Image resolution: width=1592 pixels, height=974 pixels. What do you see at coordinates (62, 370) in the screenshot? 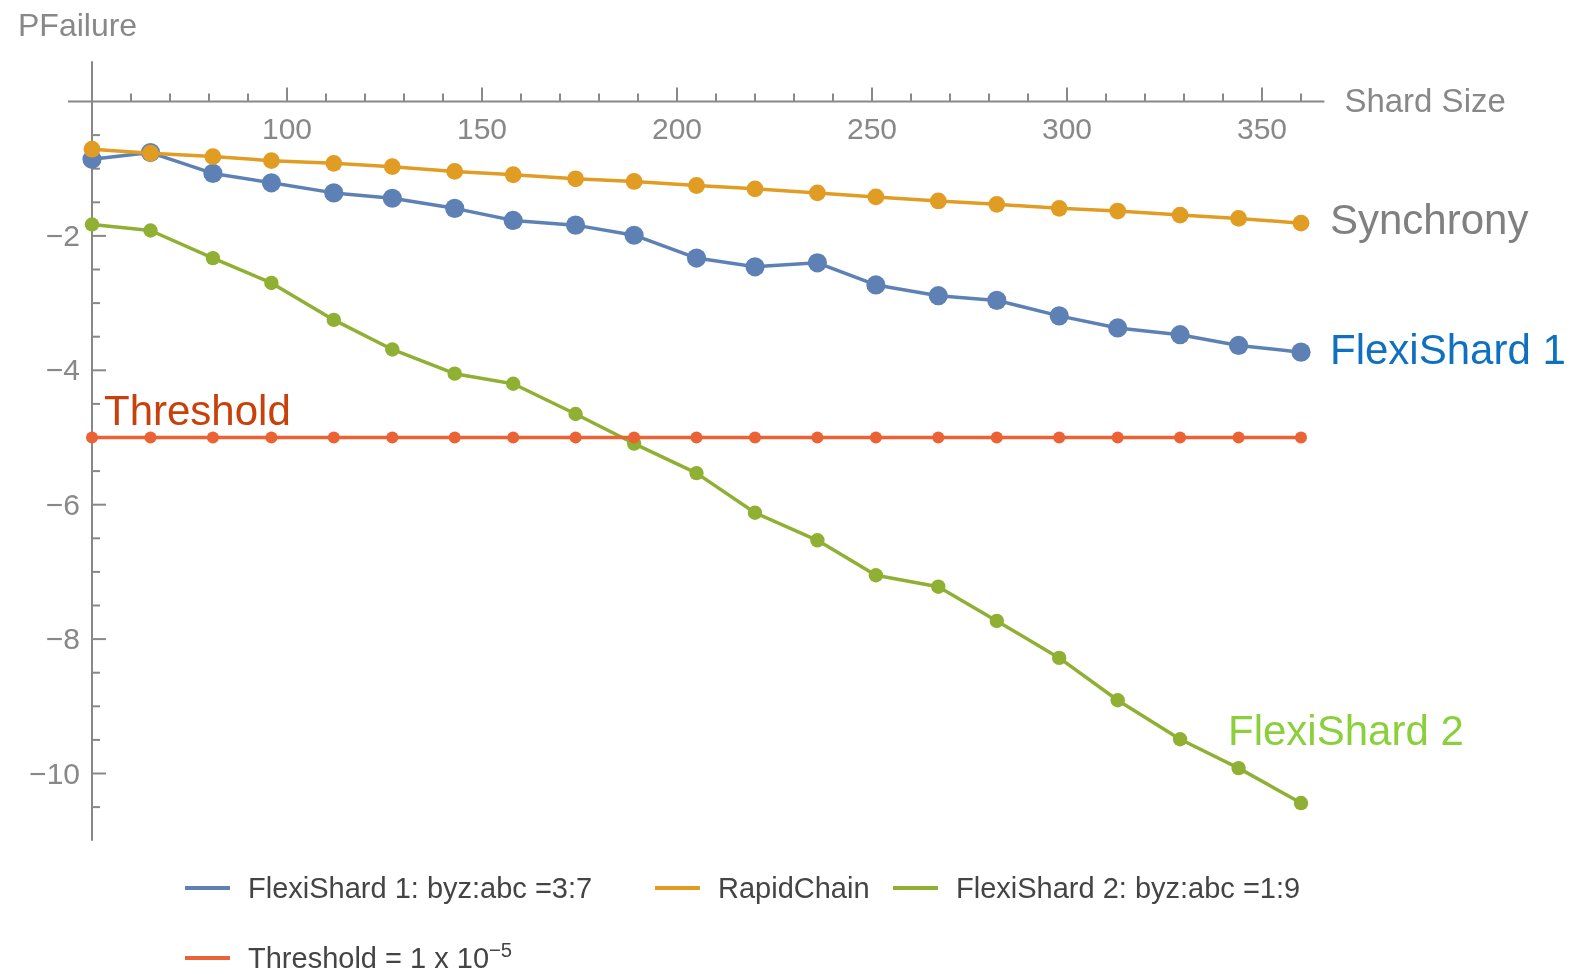
I see `y-tick-label: −4` at bounding box center [62, 370].